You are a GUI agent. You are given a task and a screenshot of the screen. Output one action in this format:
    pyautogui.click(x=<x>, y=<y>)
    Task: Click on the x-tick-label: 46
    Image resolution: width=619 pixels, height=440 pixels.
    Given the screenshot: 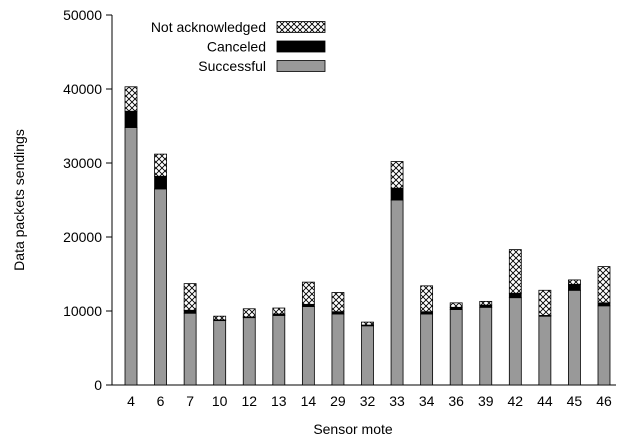 What is the action you would take?
    pyautogui.click(x=604, y=401)
    